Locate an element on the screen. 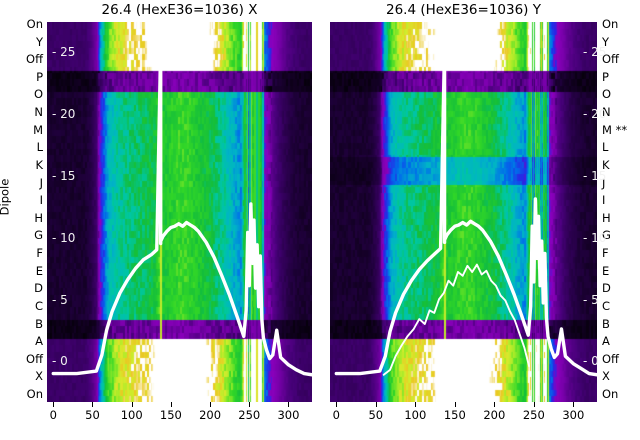 This screenshot has width=640, height=440. dipole-tick-label-left-21: On is located at coordinates (34, 394).